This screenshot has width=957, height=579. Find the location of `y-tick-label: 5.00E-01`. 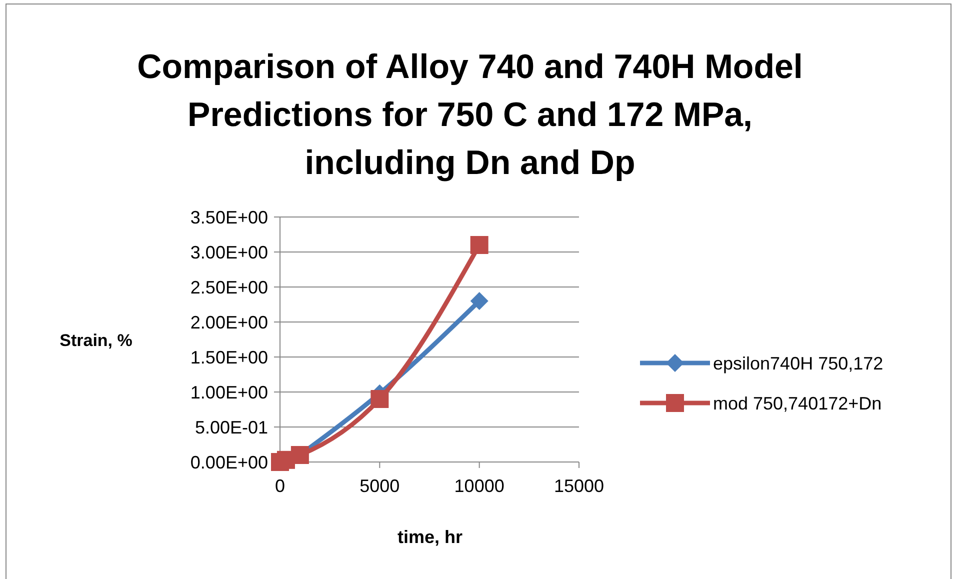

y-tick-label: 5.00E-01 is located at coordinates (231, 427).